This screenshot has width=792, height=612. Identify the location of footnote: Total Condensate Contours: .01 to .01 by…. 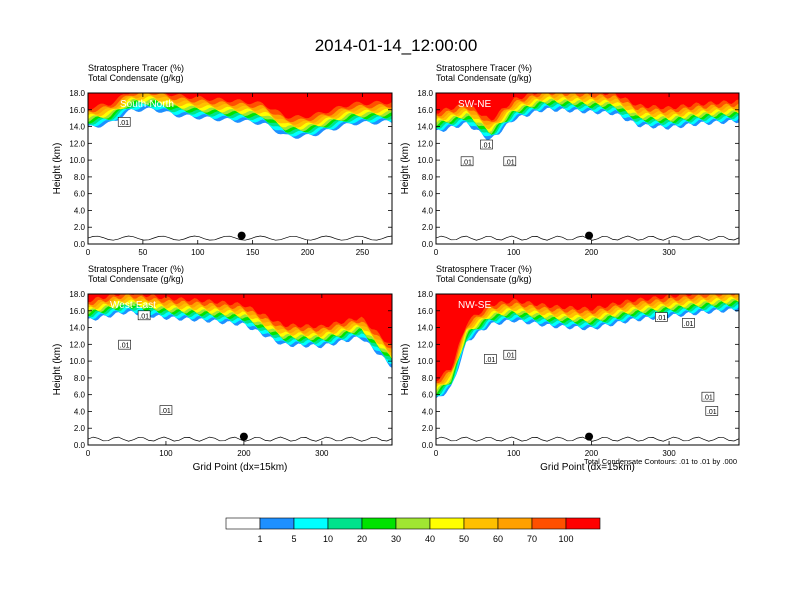
(660, 461).